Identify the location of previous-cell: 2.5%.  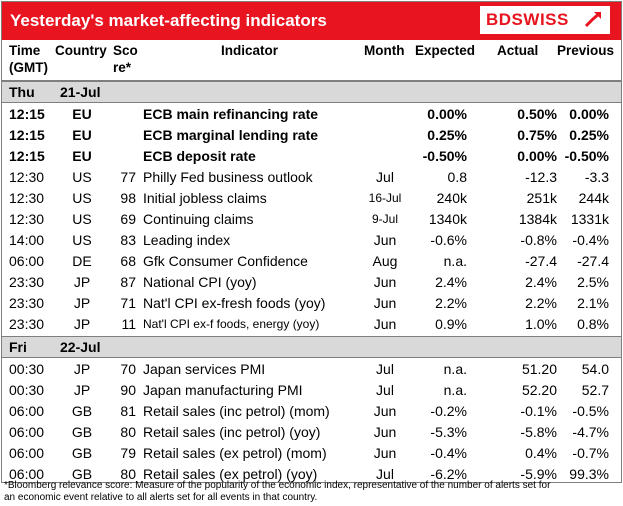
(593, 282).